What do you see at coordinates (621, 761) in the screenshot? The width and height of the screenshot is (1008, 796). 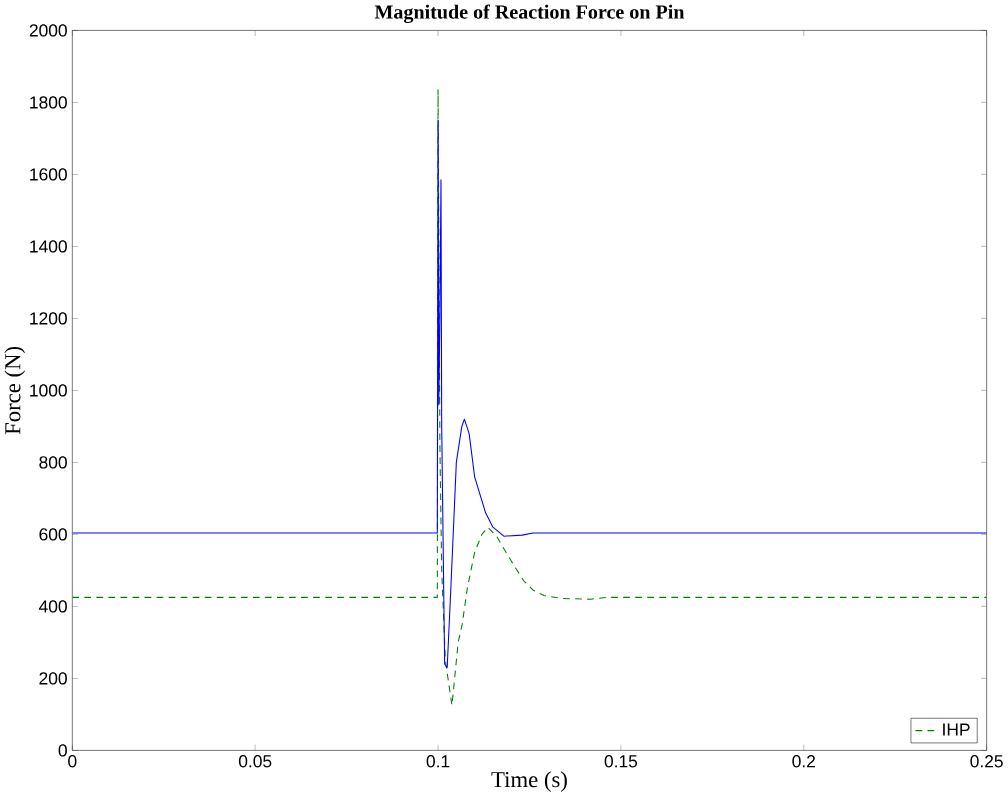 I see `x-tick-label: 0.15` at bounding box center [621, 761].